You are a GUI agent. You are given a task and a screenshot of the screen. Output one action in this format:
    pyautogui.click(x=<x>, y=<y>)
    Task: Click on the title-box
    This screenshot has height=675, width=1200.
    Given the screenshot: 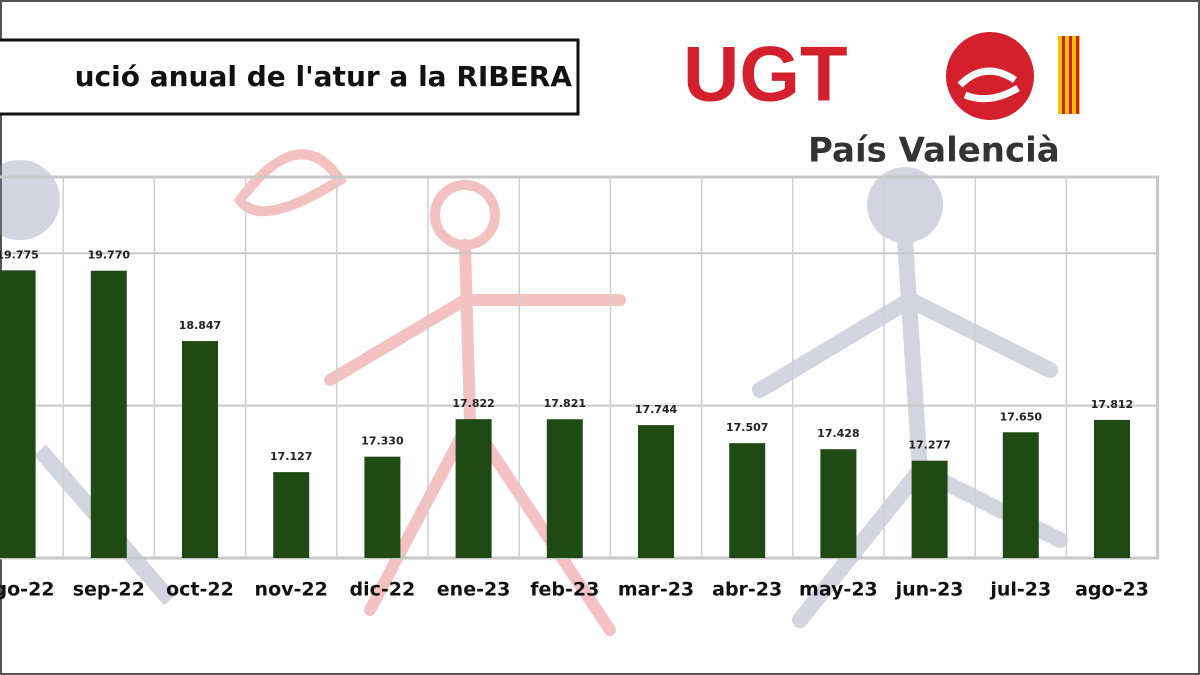 What is the action you would take?
    pyautogui.click(x=290, y=77)
    